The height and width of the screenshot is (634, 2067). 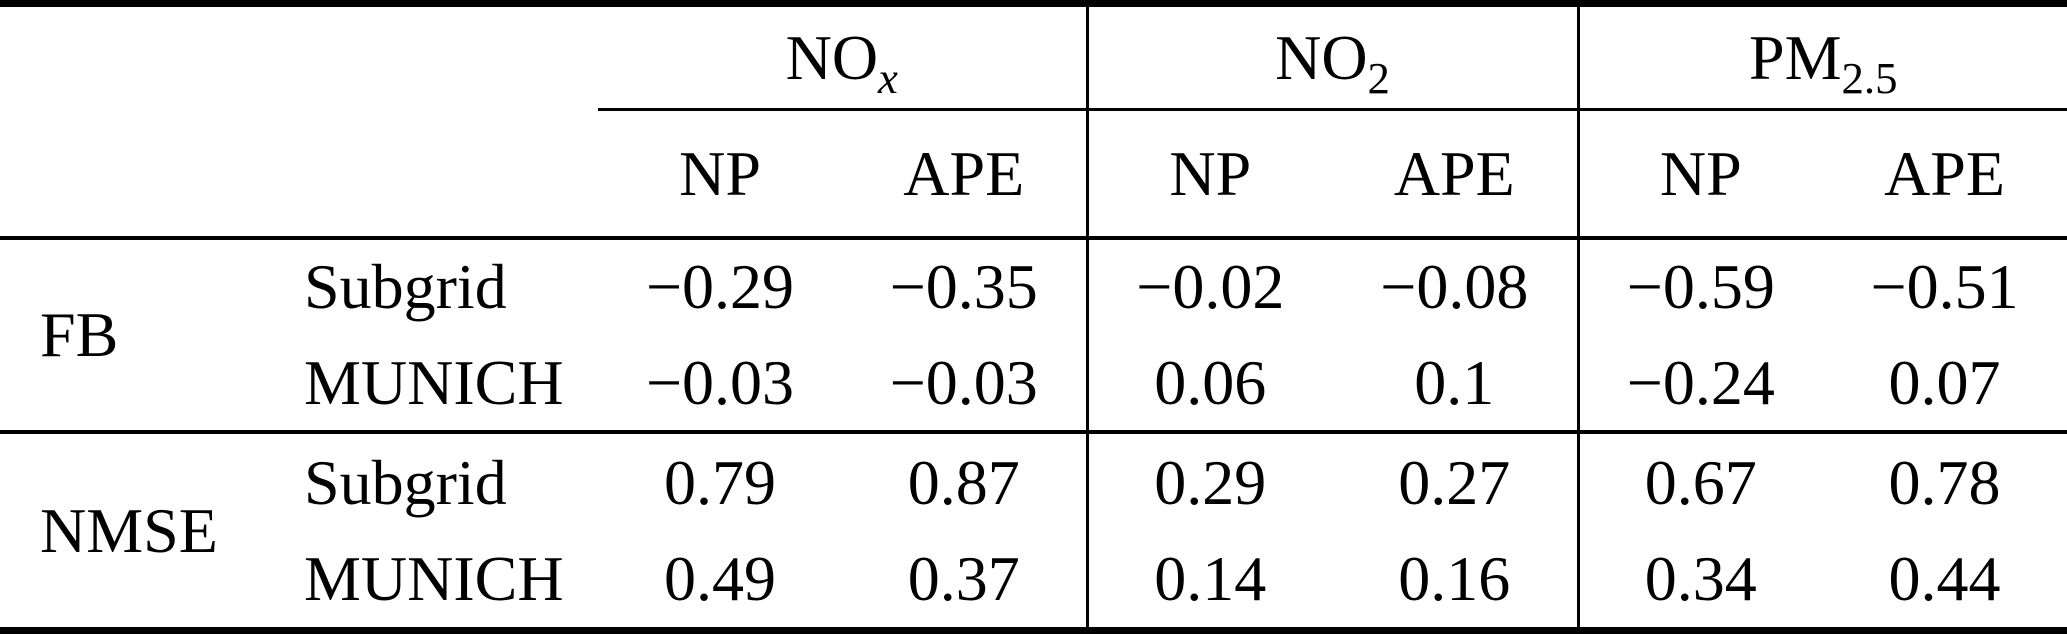 What do you see at coordinates (1209, 580) in the screenshot?
I see `cell-nmse-munich-no2-np: 0.14` at bounding box center [1209, 580].